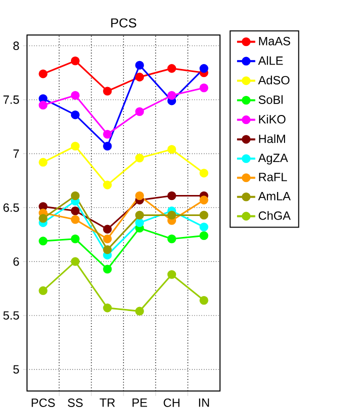 This screenshot has width=337, height=418. I want to click on y-tick-label: 6.5, so click(11, 207).